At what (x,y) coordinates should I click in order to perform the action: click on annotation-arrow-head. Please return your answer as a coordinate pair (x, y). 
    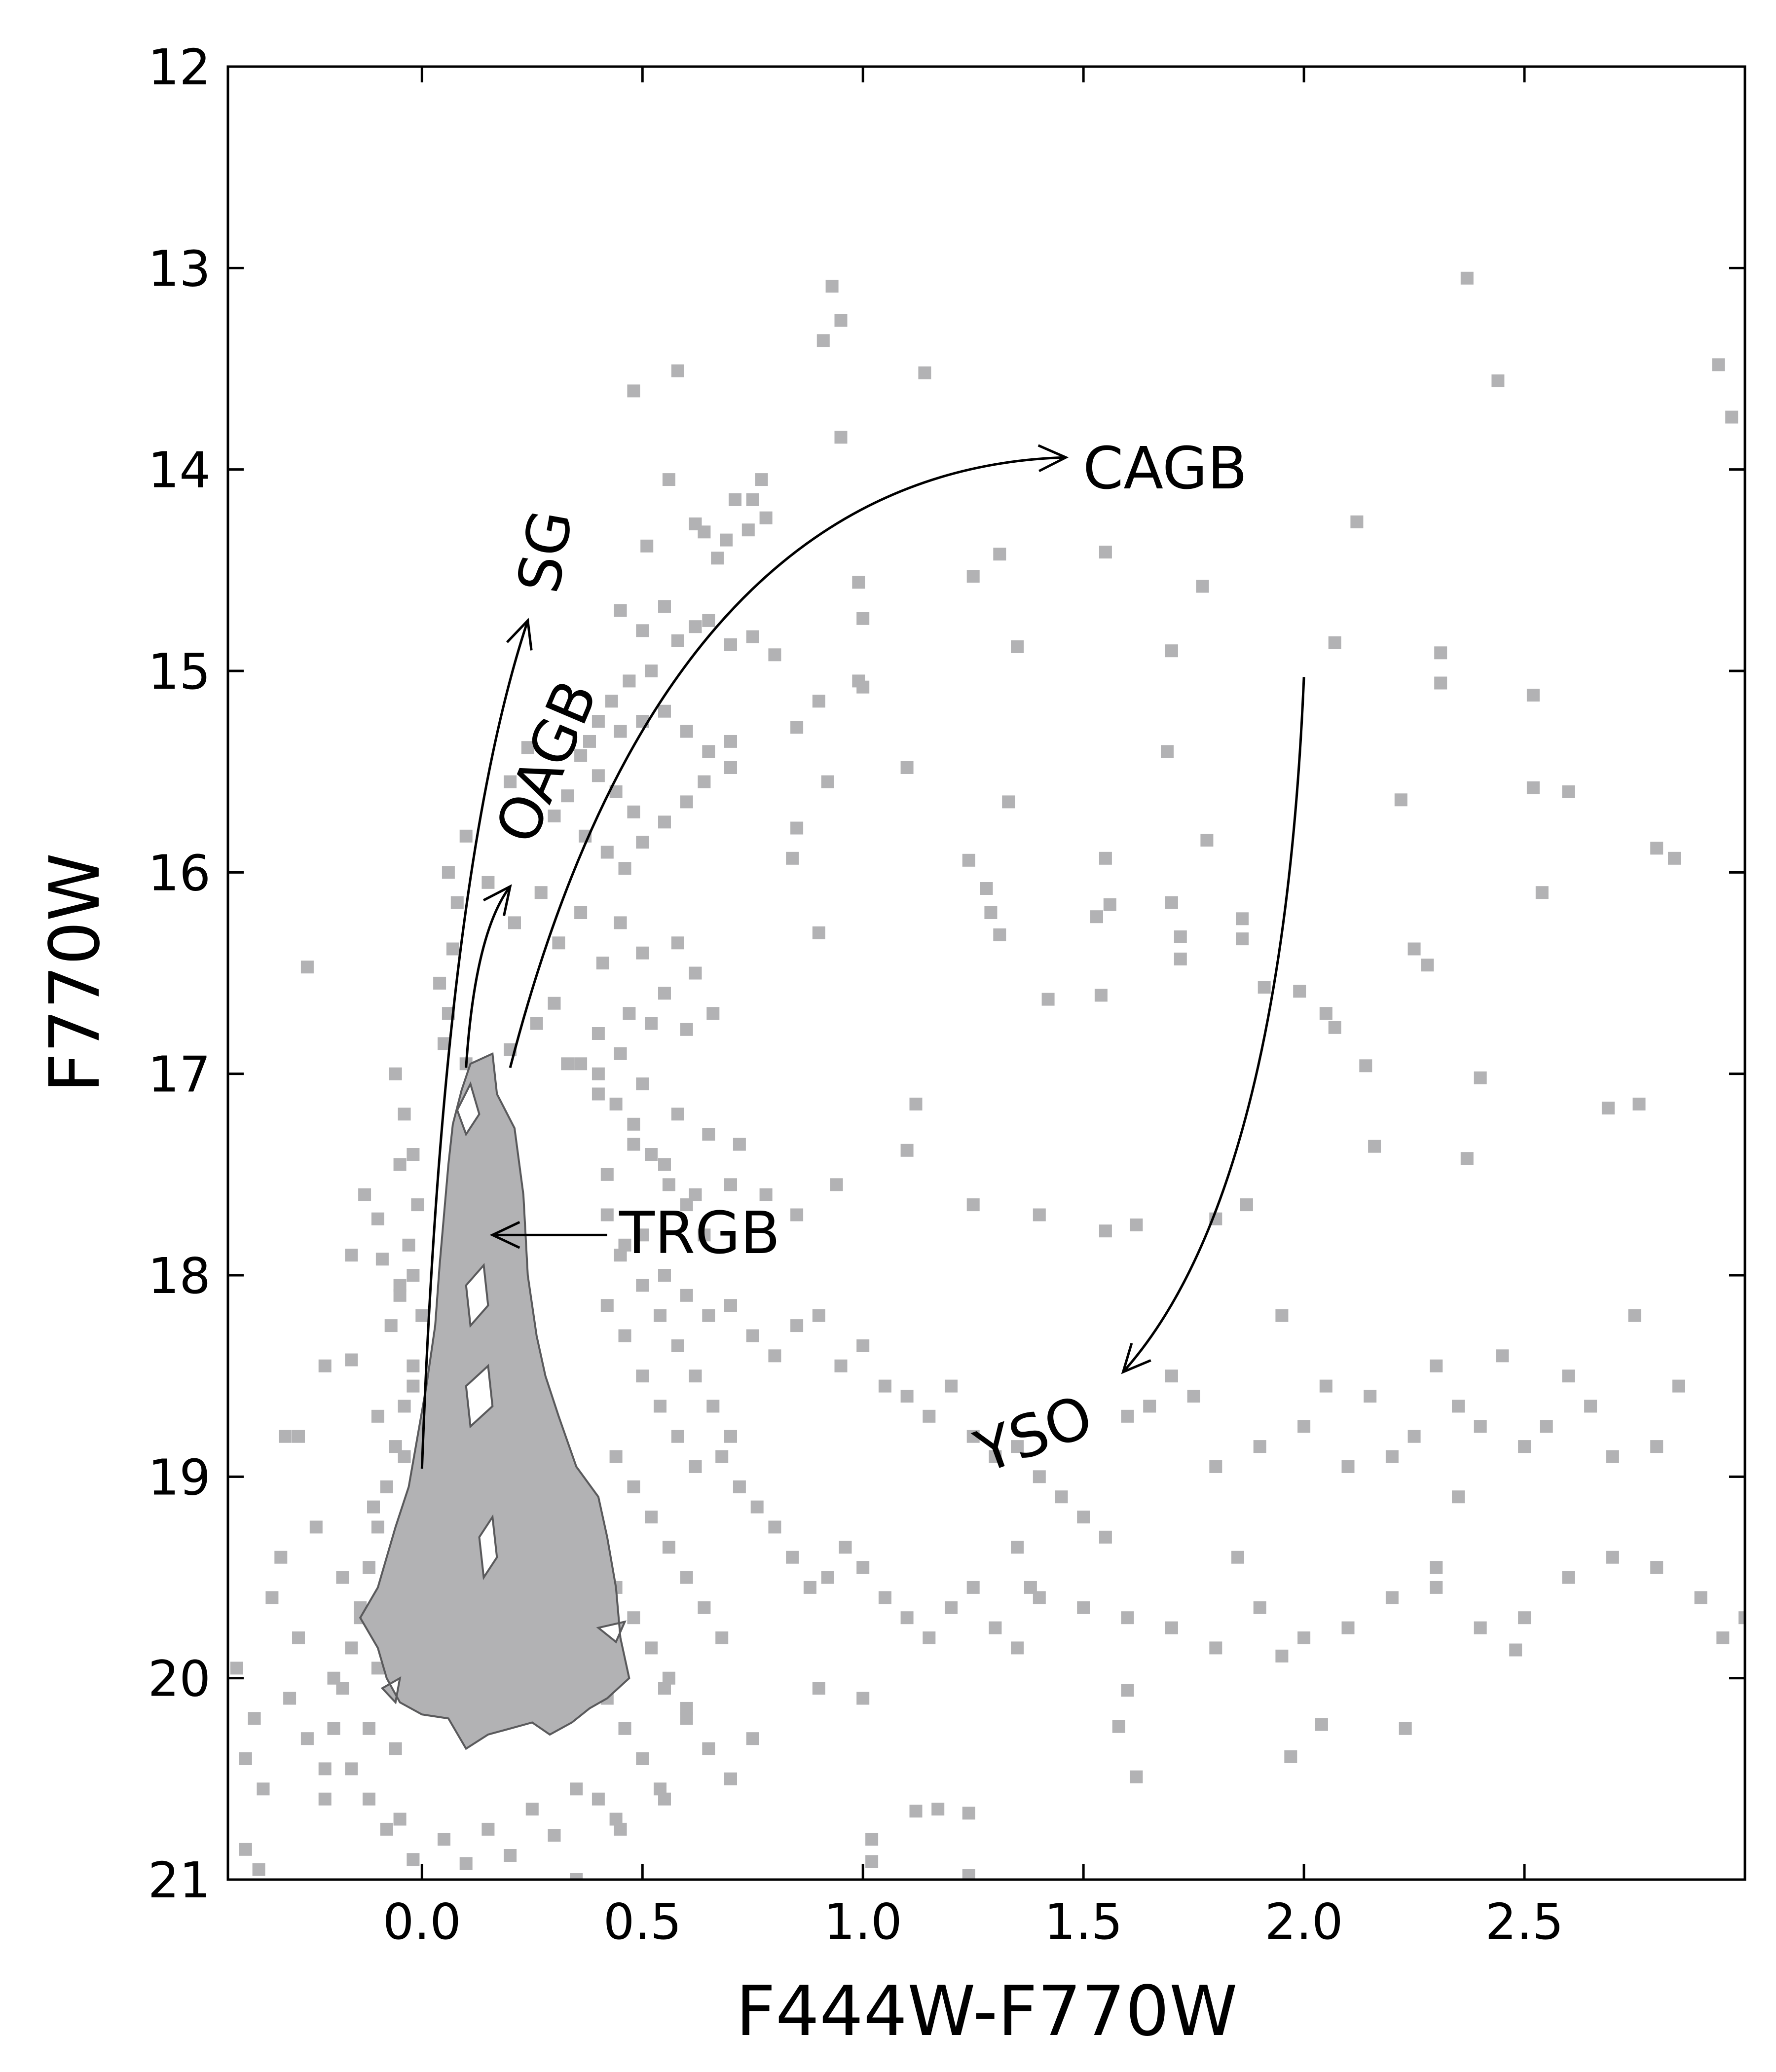
    Looking at the image, I should click on (505, 1235).